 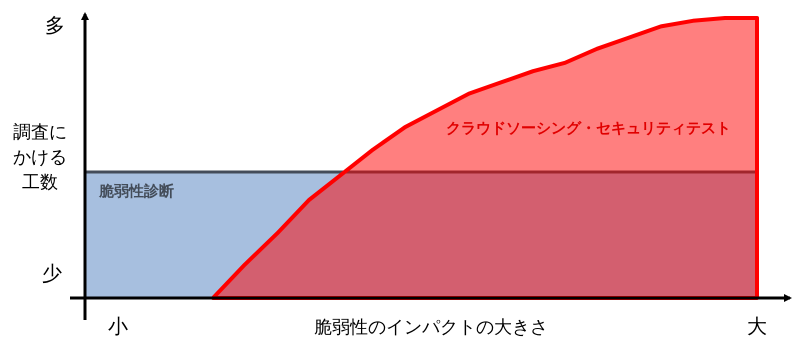 What do you see at coordinates (588, 128) in the screenshot?
I see `series-label: クラウドソーシング・セキュリティテスト` at bounding box center [588, 128].